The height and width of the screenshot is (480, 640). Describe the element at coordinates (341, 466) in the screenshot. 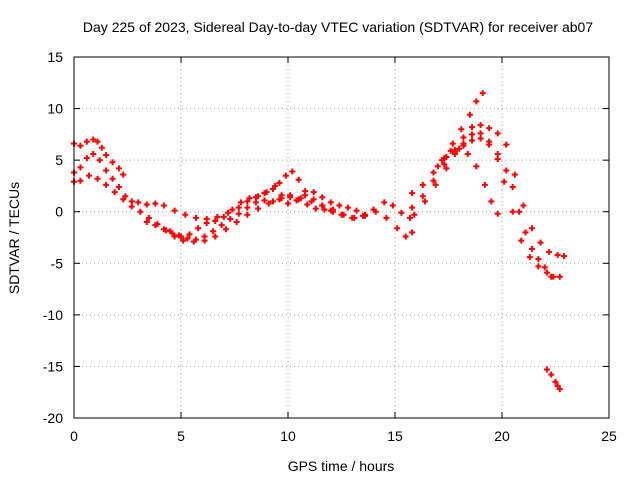

I see `x-axis-label: GPS time / hours` at that location.